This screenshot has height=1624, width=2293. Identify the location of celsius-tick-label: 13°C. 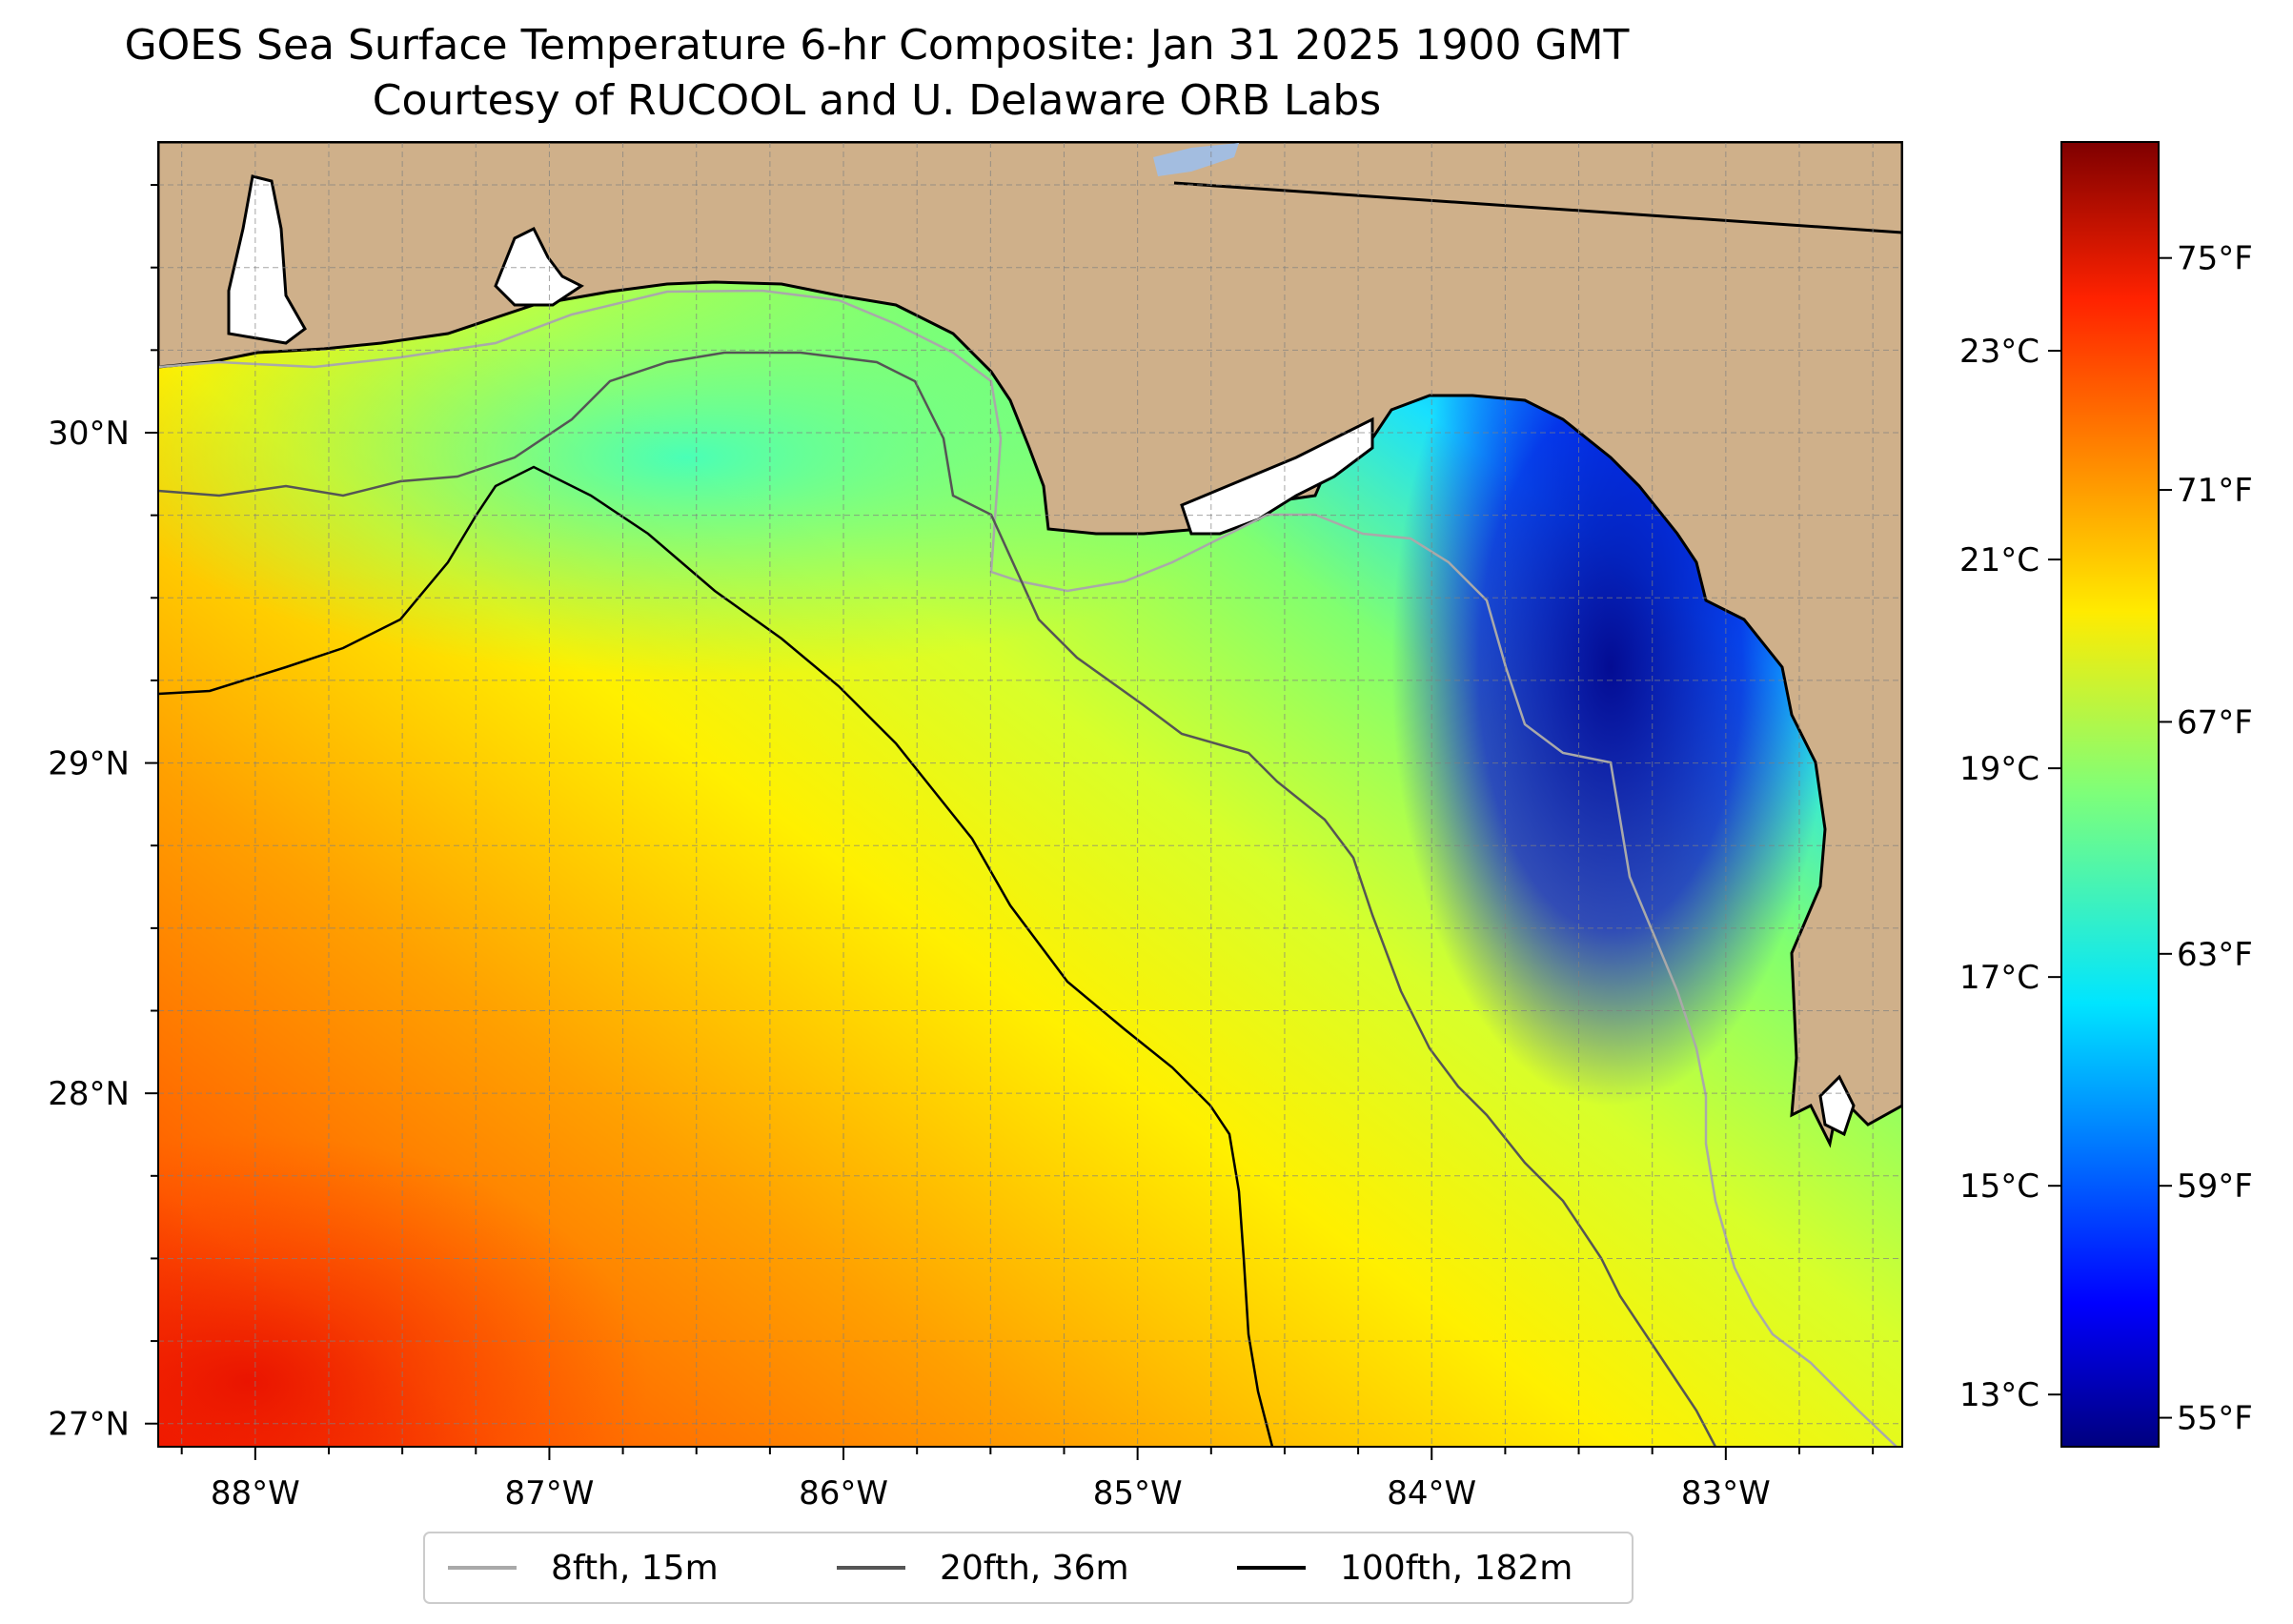
(1999, 1395).